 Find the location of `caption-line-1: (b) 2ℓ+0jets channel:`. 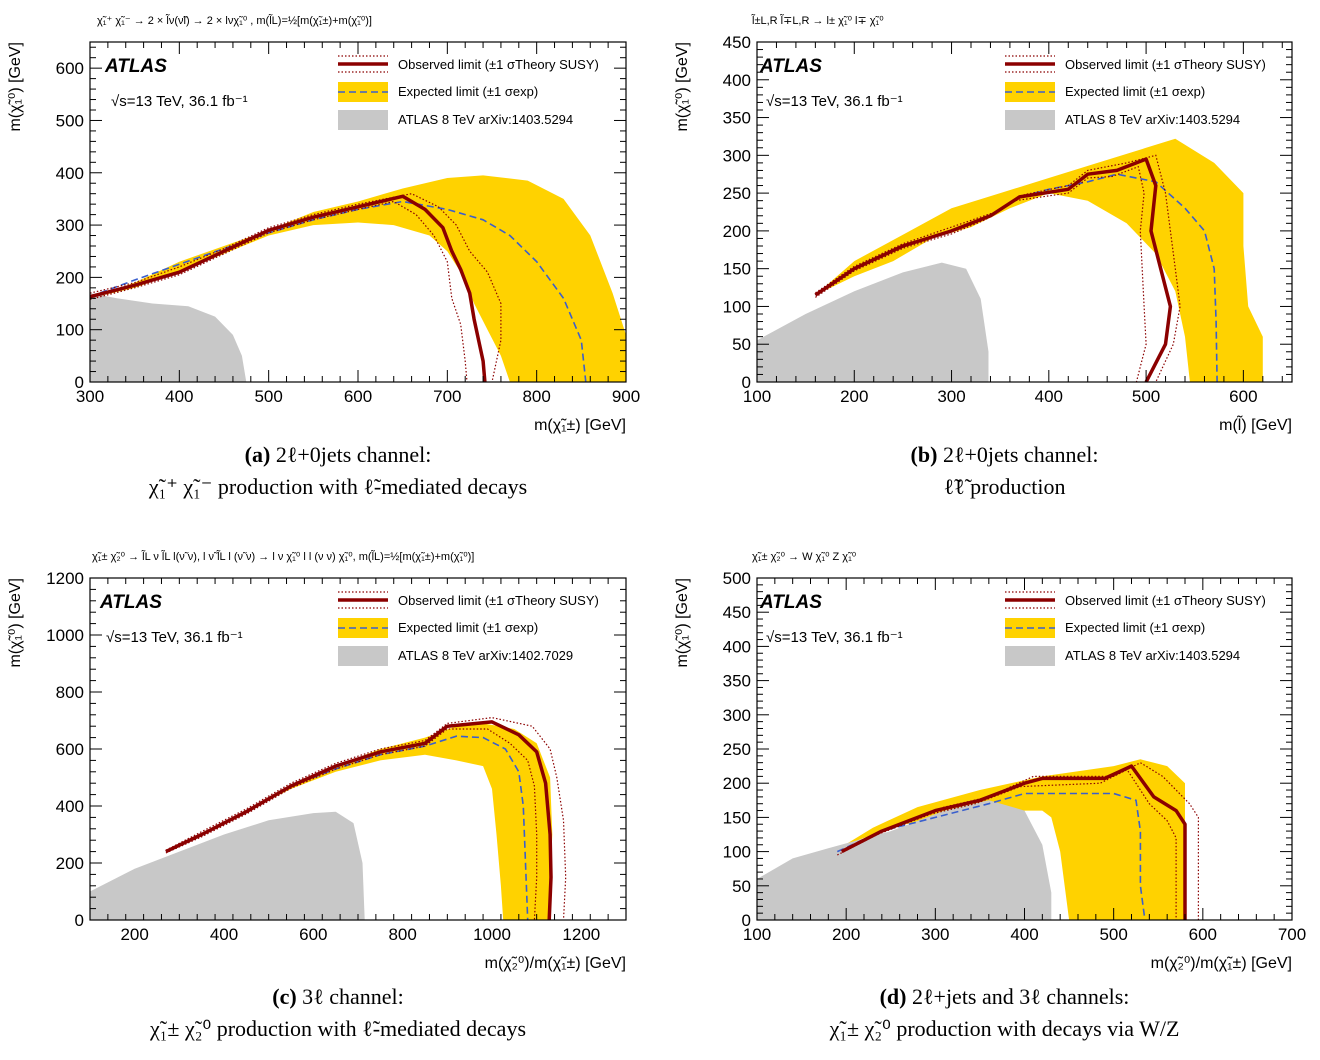

caption-line-1: (b) 2ℓ+0jets channel: is located at coordinates (1005, 454).